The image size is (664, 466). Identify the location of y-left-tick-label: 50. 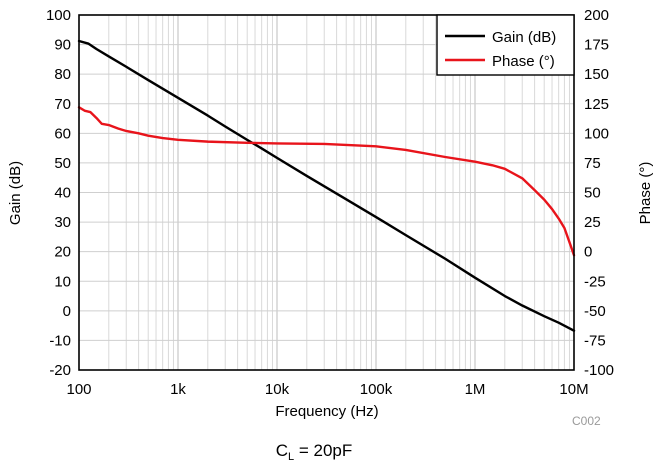
(62, 163).